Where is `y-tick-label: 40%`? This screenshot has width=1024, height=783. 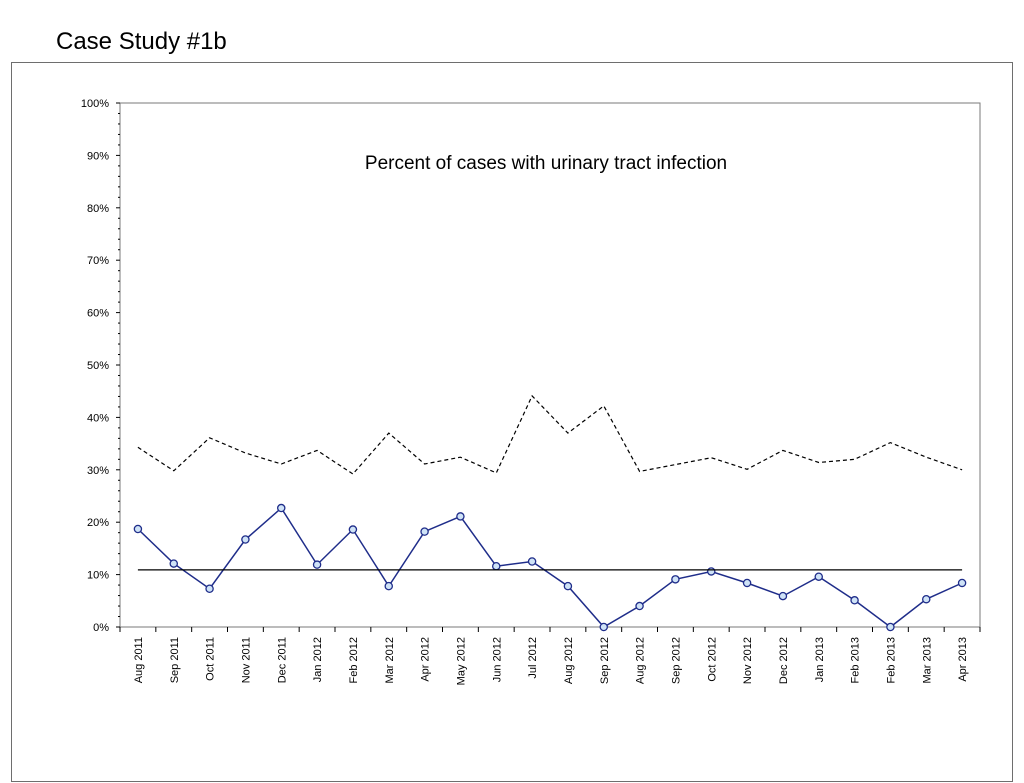 y-tick-label: 40% is located at coordinates (98, 418).